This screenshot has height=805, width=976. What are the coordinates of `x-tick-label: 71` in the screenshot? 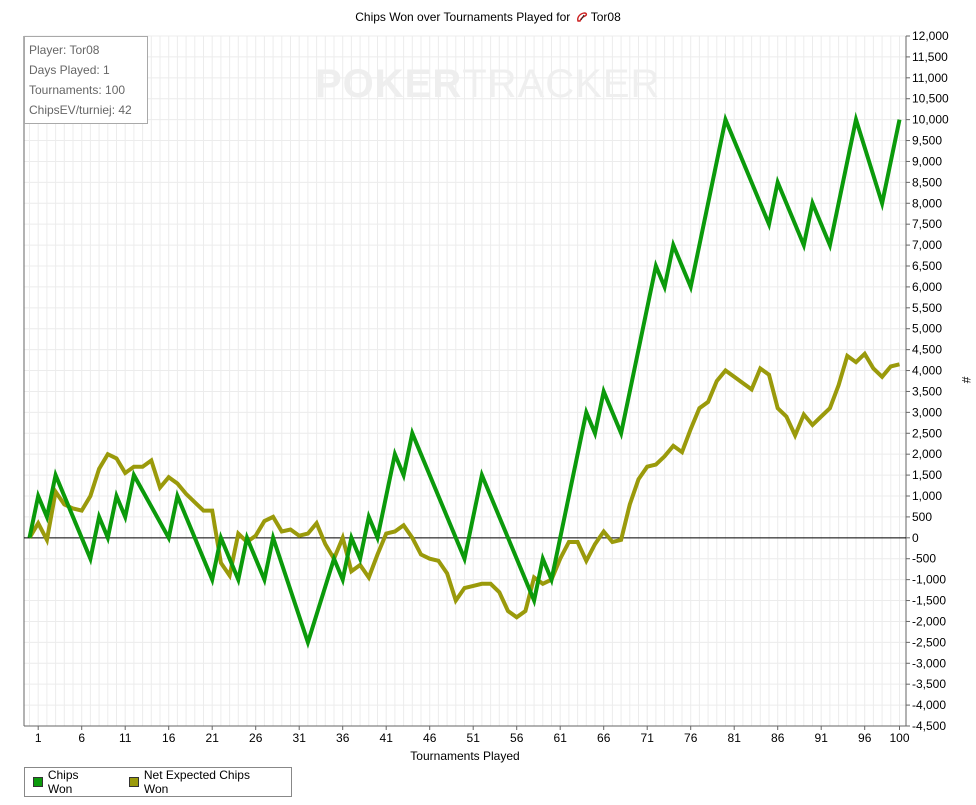 It's located at (648, 738).